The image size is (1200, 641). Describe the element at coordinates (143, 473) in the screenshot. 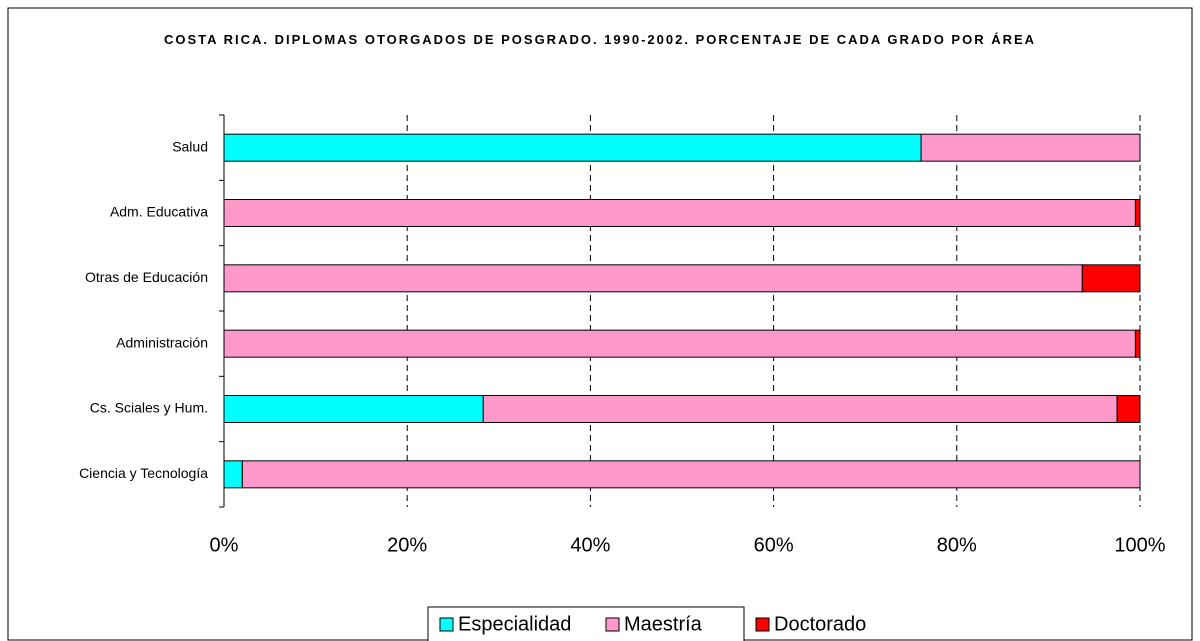

I see `y-tick-label: Ciencia y Tecnología` at that location.